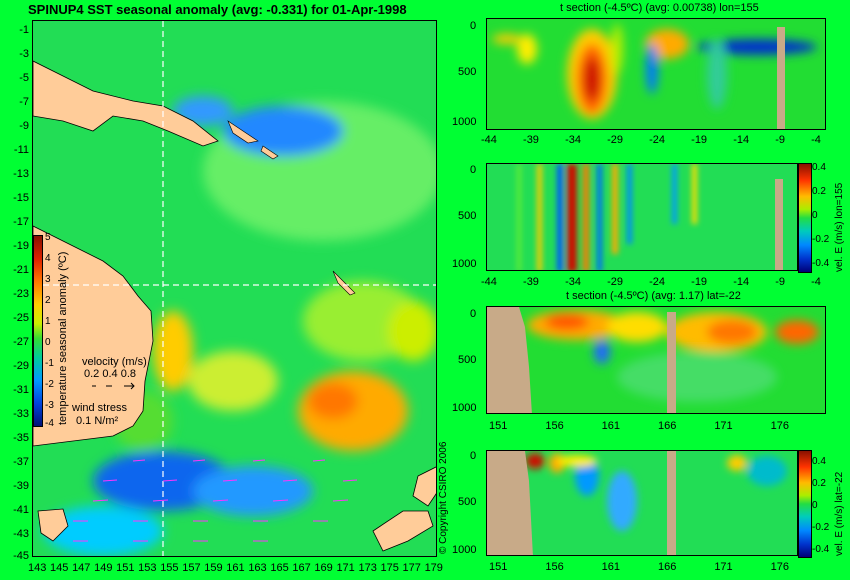 The height and width of the screenshot is (580, 850). Describe the element at coordinates (656, 74) in the screenshot. I see `panel-1-section-plot` at that location.